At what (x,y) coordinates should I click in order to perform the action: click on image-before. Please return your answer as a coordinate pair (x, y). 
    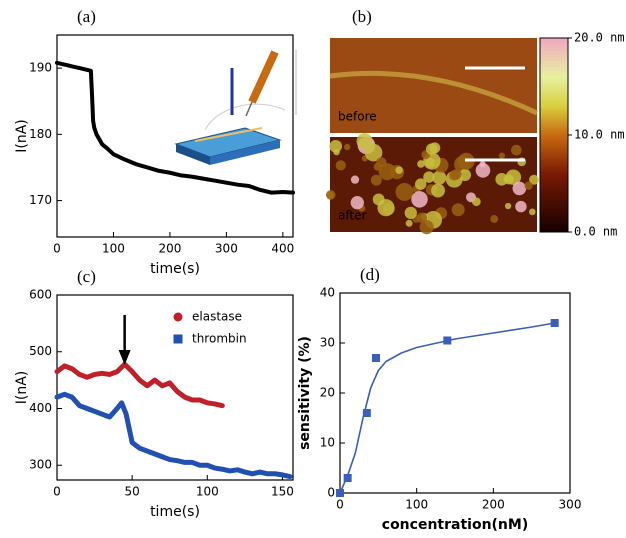
    Looking at the image, I should click on (433, 85).